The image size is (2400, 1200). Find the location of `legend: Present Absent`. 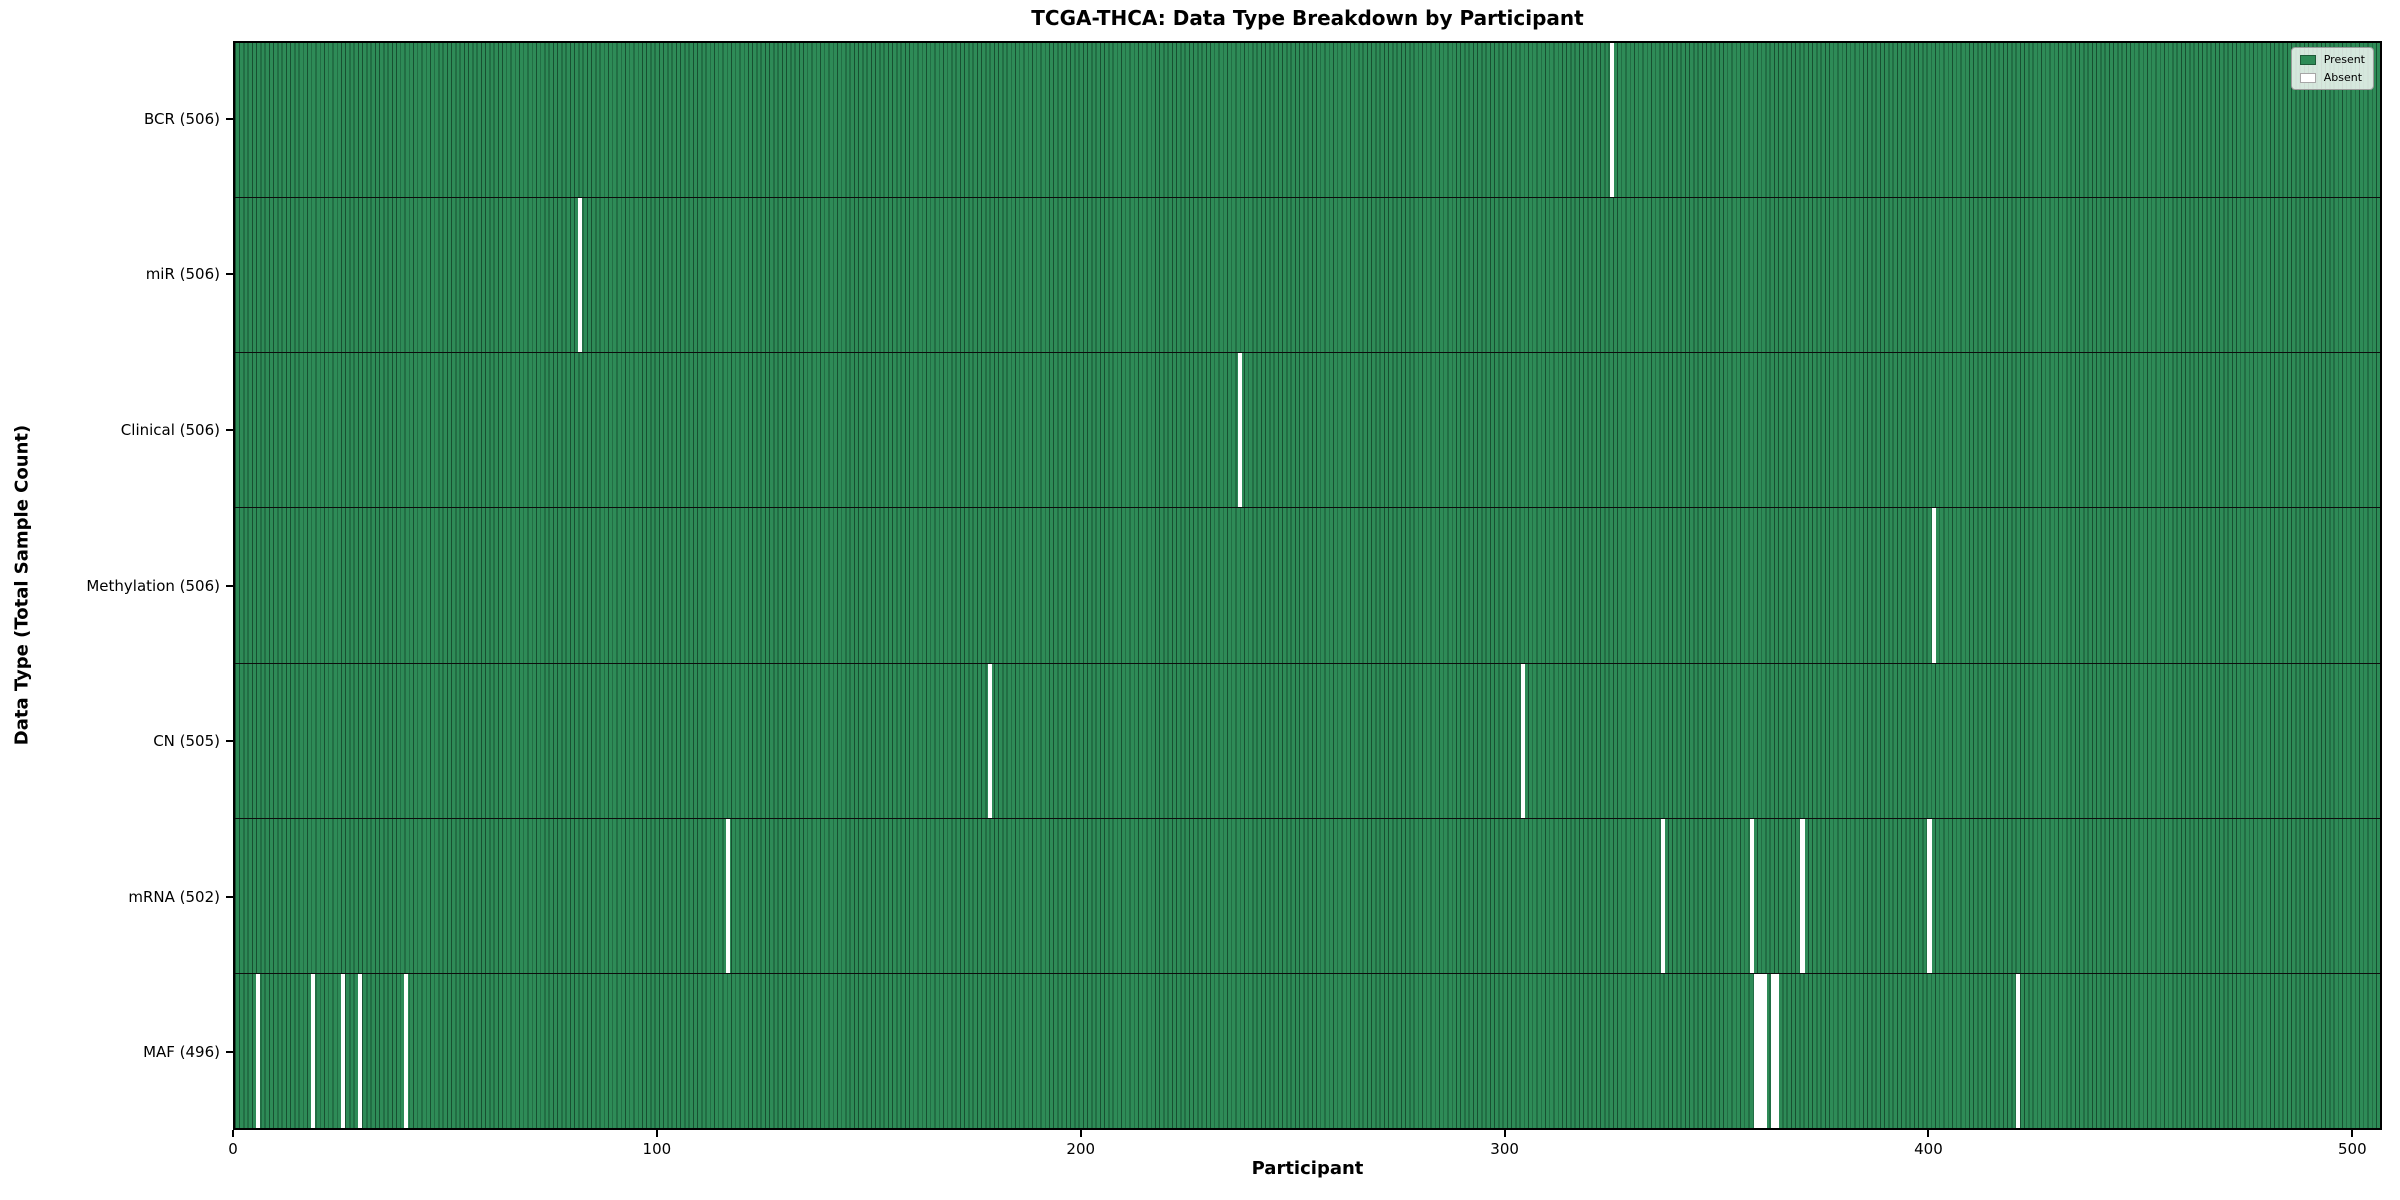

legend: Present Absent is located at coordinates (2332, 68).